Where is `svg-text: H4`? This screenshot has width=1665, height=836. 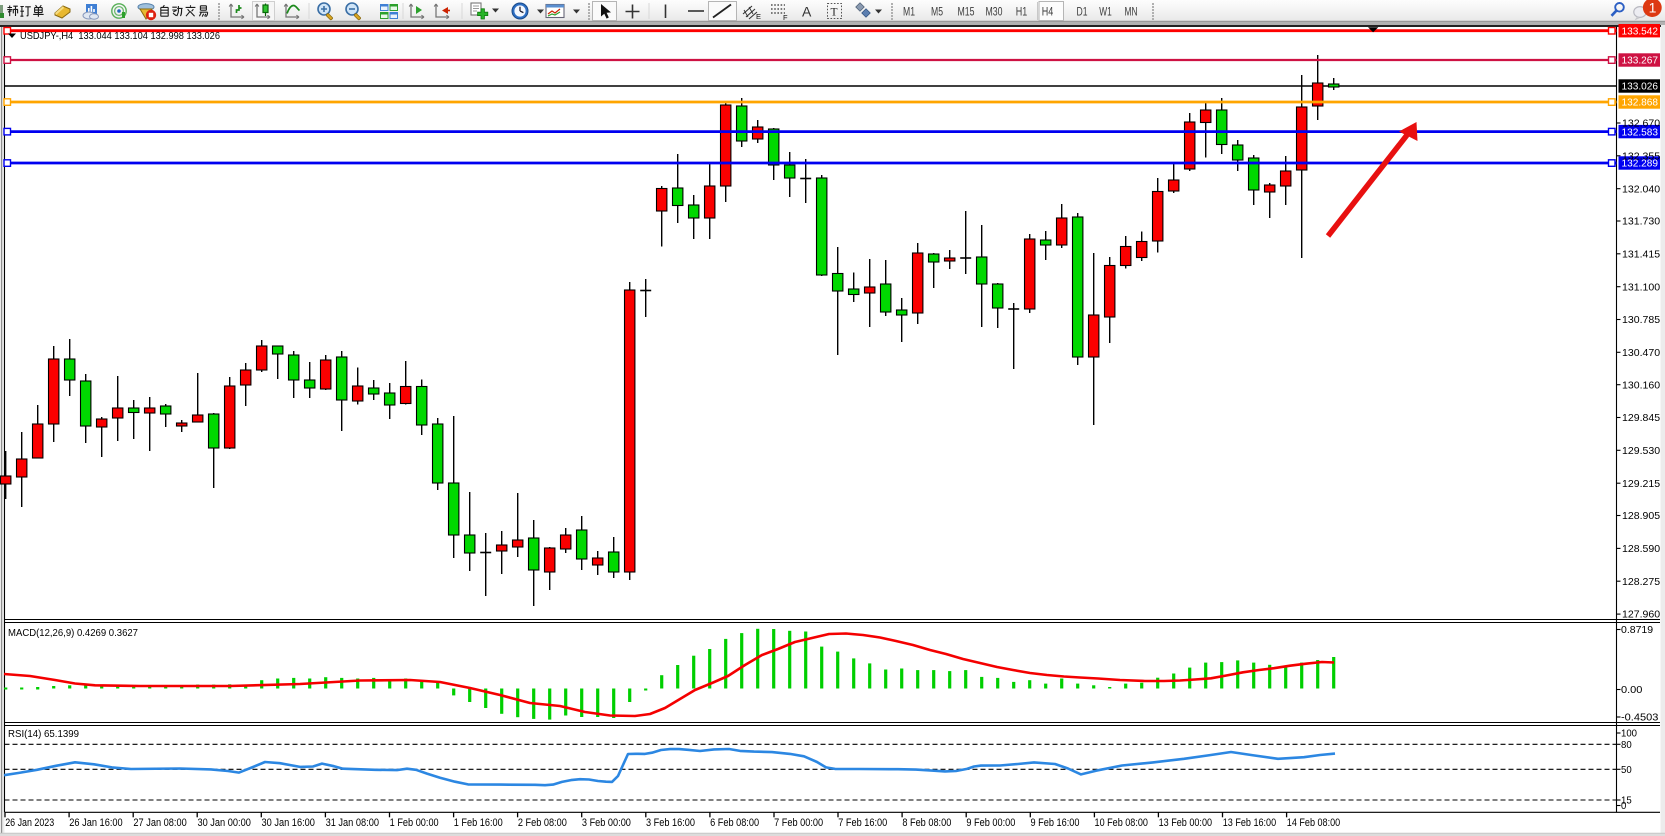
svg-text: H4 is located at coordinates (1048, 13).